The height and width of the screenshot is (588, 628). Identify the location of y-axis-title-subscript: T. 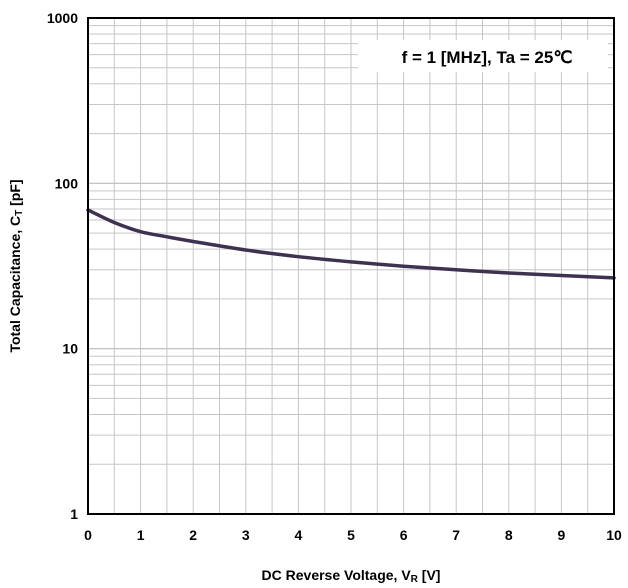
(19, 213).